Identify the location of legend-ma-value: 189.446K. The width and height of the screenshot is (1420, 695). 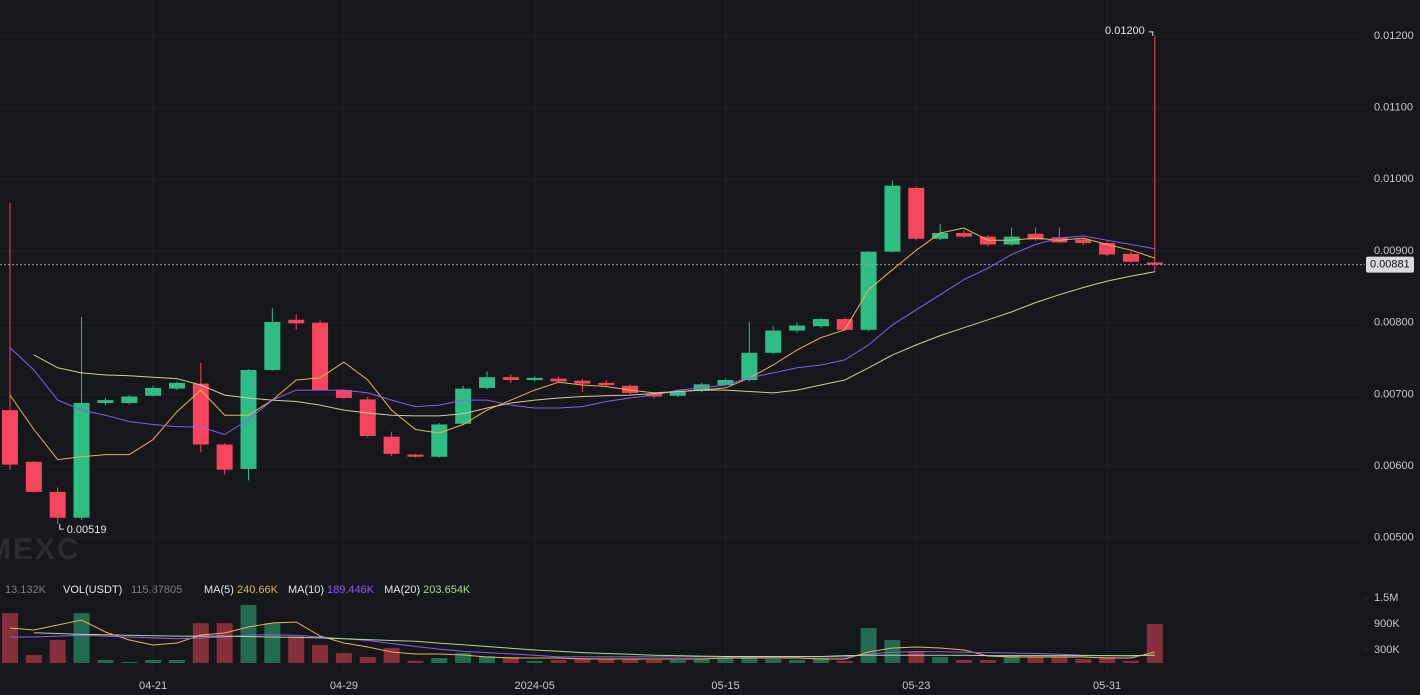
(351, 590).